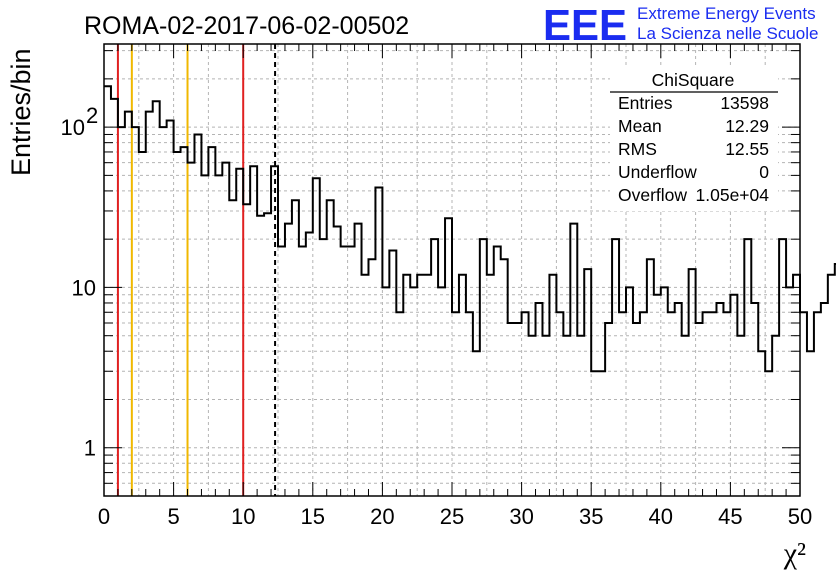 The height and width of the screenshot is (572, 836). What do you see at coordinates (726, 13) in the screenshot?
I see `logo-line-1: Extreme Energy Events` at bounding box center [726, 13].